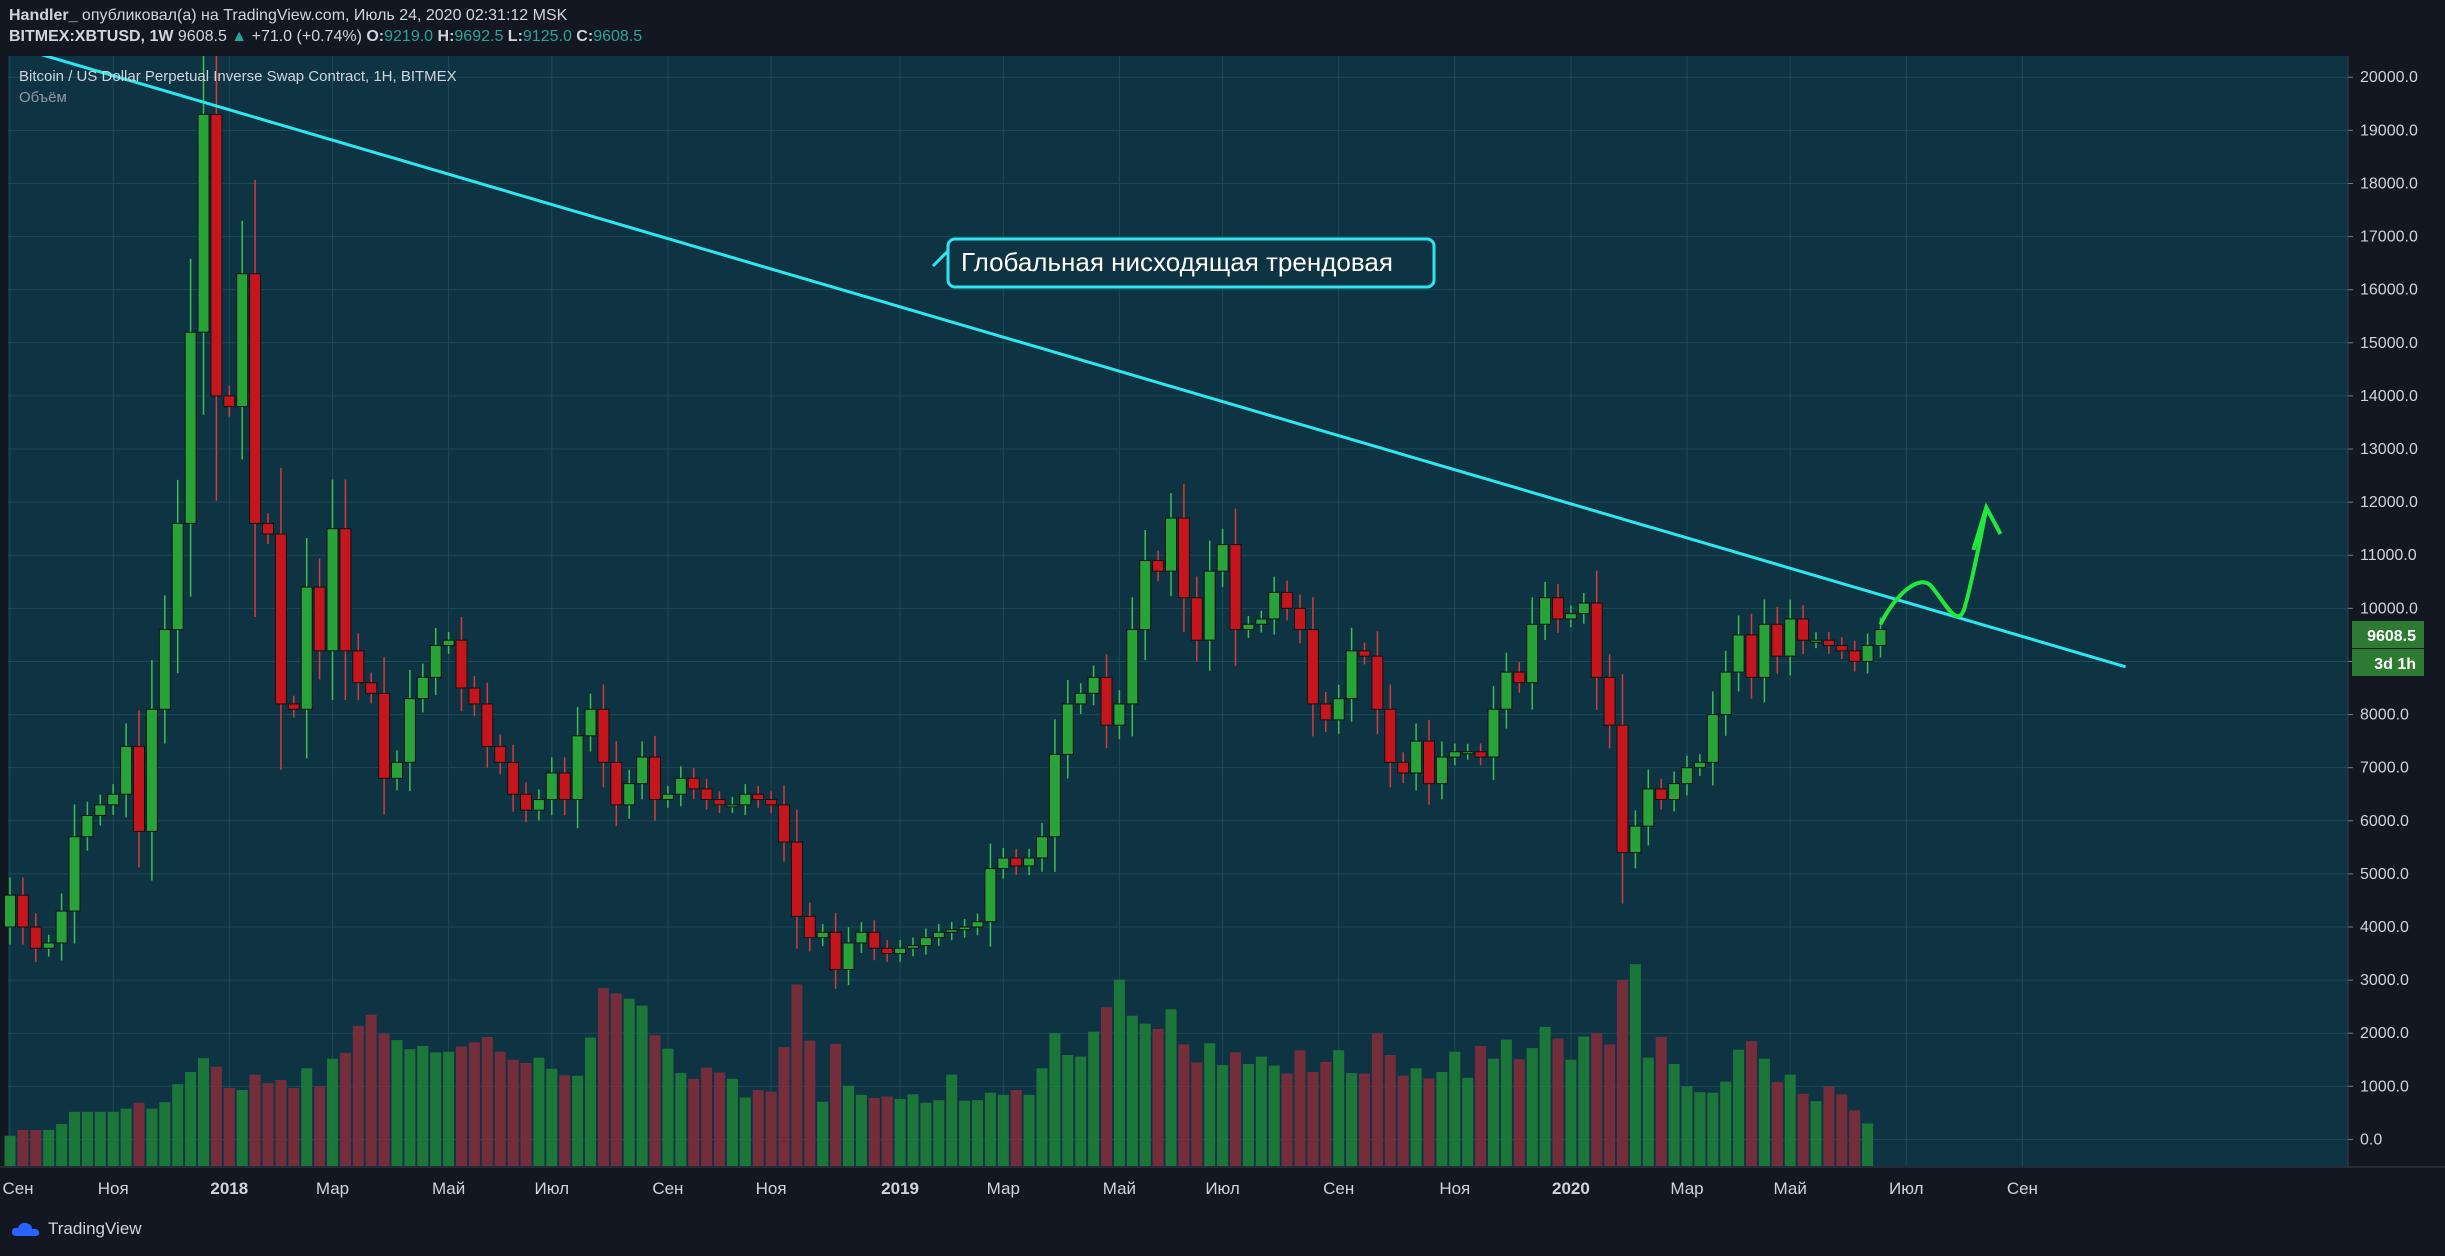 Image resolution: width=2445 pixels, height=1256 pixels. What do you see at coordinates (1454, 1188) in the screenshot?
I see `x-tick-label: Ноя` at bounding box center [1454, 1188].